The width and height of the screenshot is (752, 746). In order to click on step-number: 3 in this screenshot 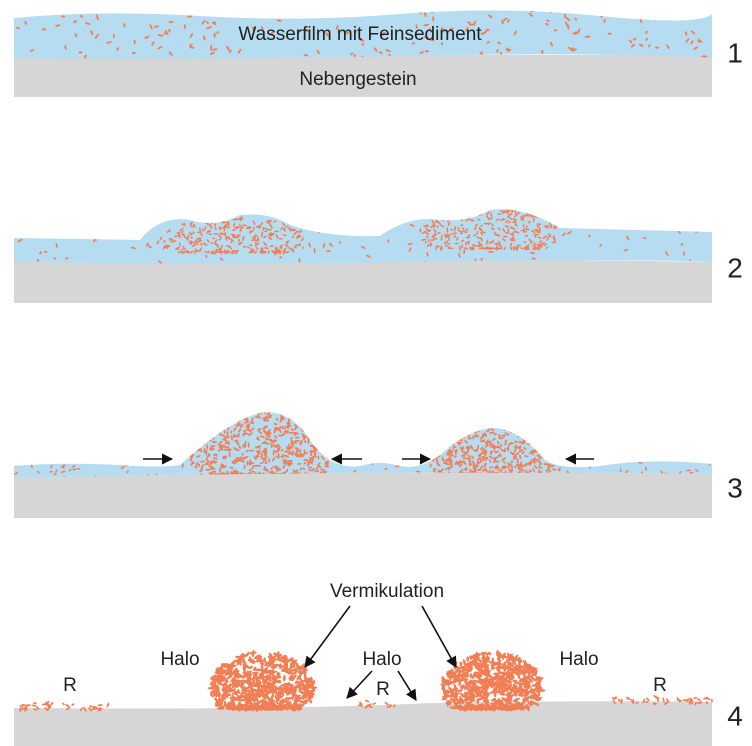, I will do `click(735, 487)`.